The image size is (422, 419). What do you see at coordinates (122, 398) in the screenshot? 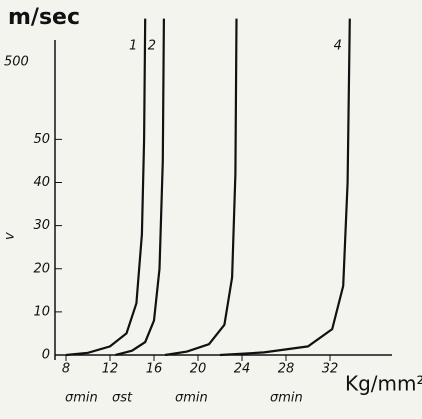
I see `annotation: σst` at bounding box center [122, 398].